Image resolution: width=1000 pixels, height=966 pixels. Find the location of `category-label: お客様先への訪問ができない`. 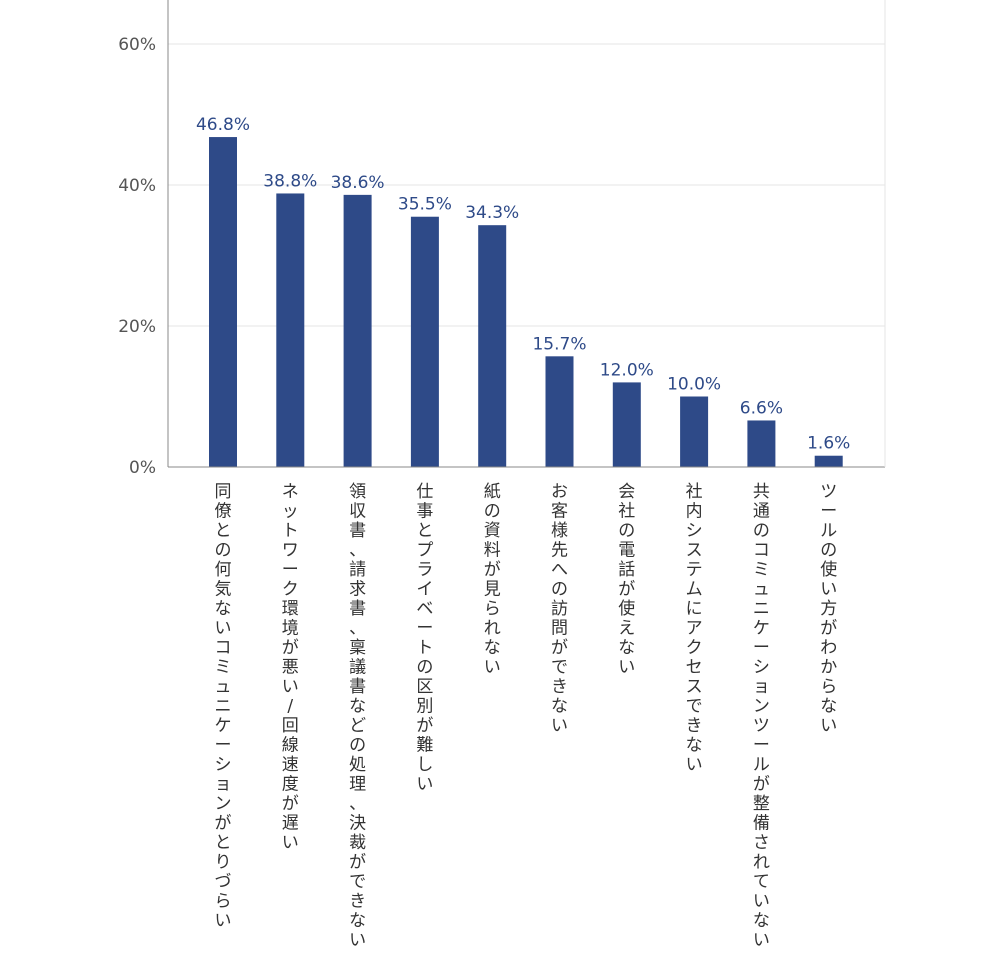

category-label: お客様先への訪問ができない is located at coordinates (559, 609).